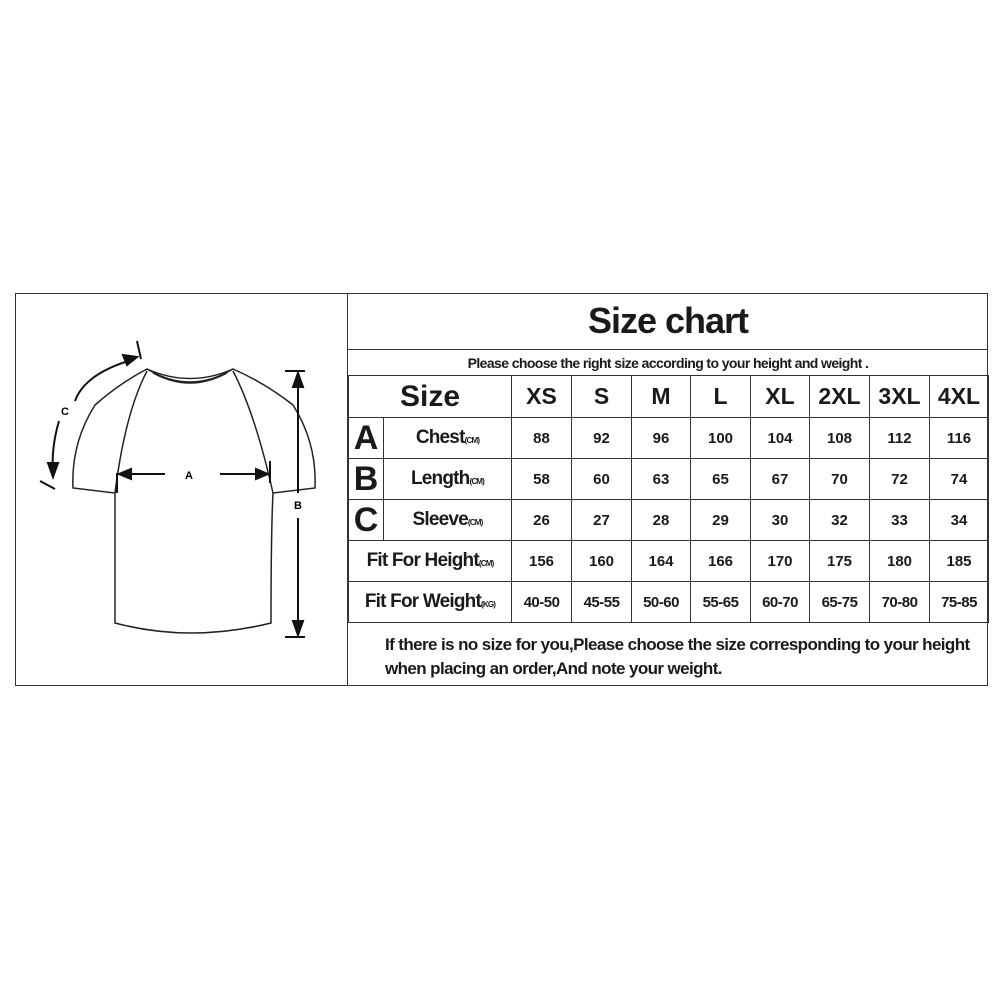 The image size is (1000, 1000). Describe the element at coordinates (780, 520) in the screenshot. I see `value-cell: 30` at that location.